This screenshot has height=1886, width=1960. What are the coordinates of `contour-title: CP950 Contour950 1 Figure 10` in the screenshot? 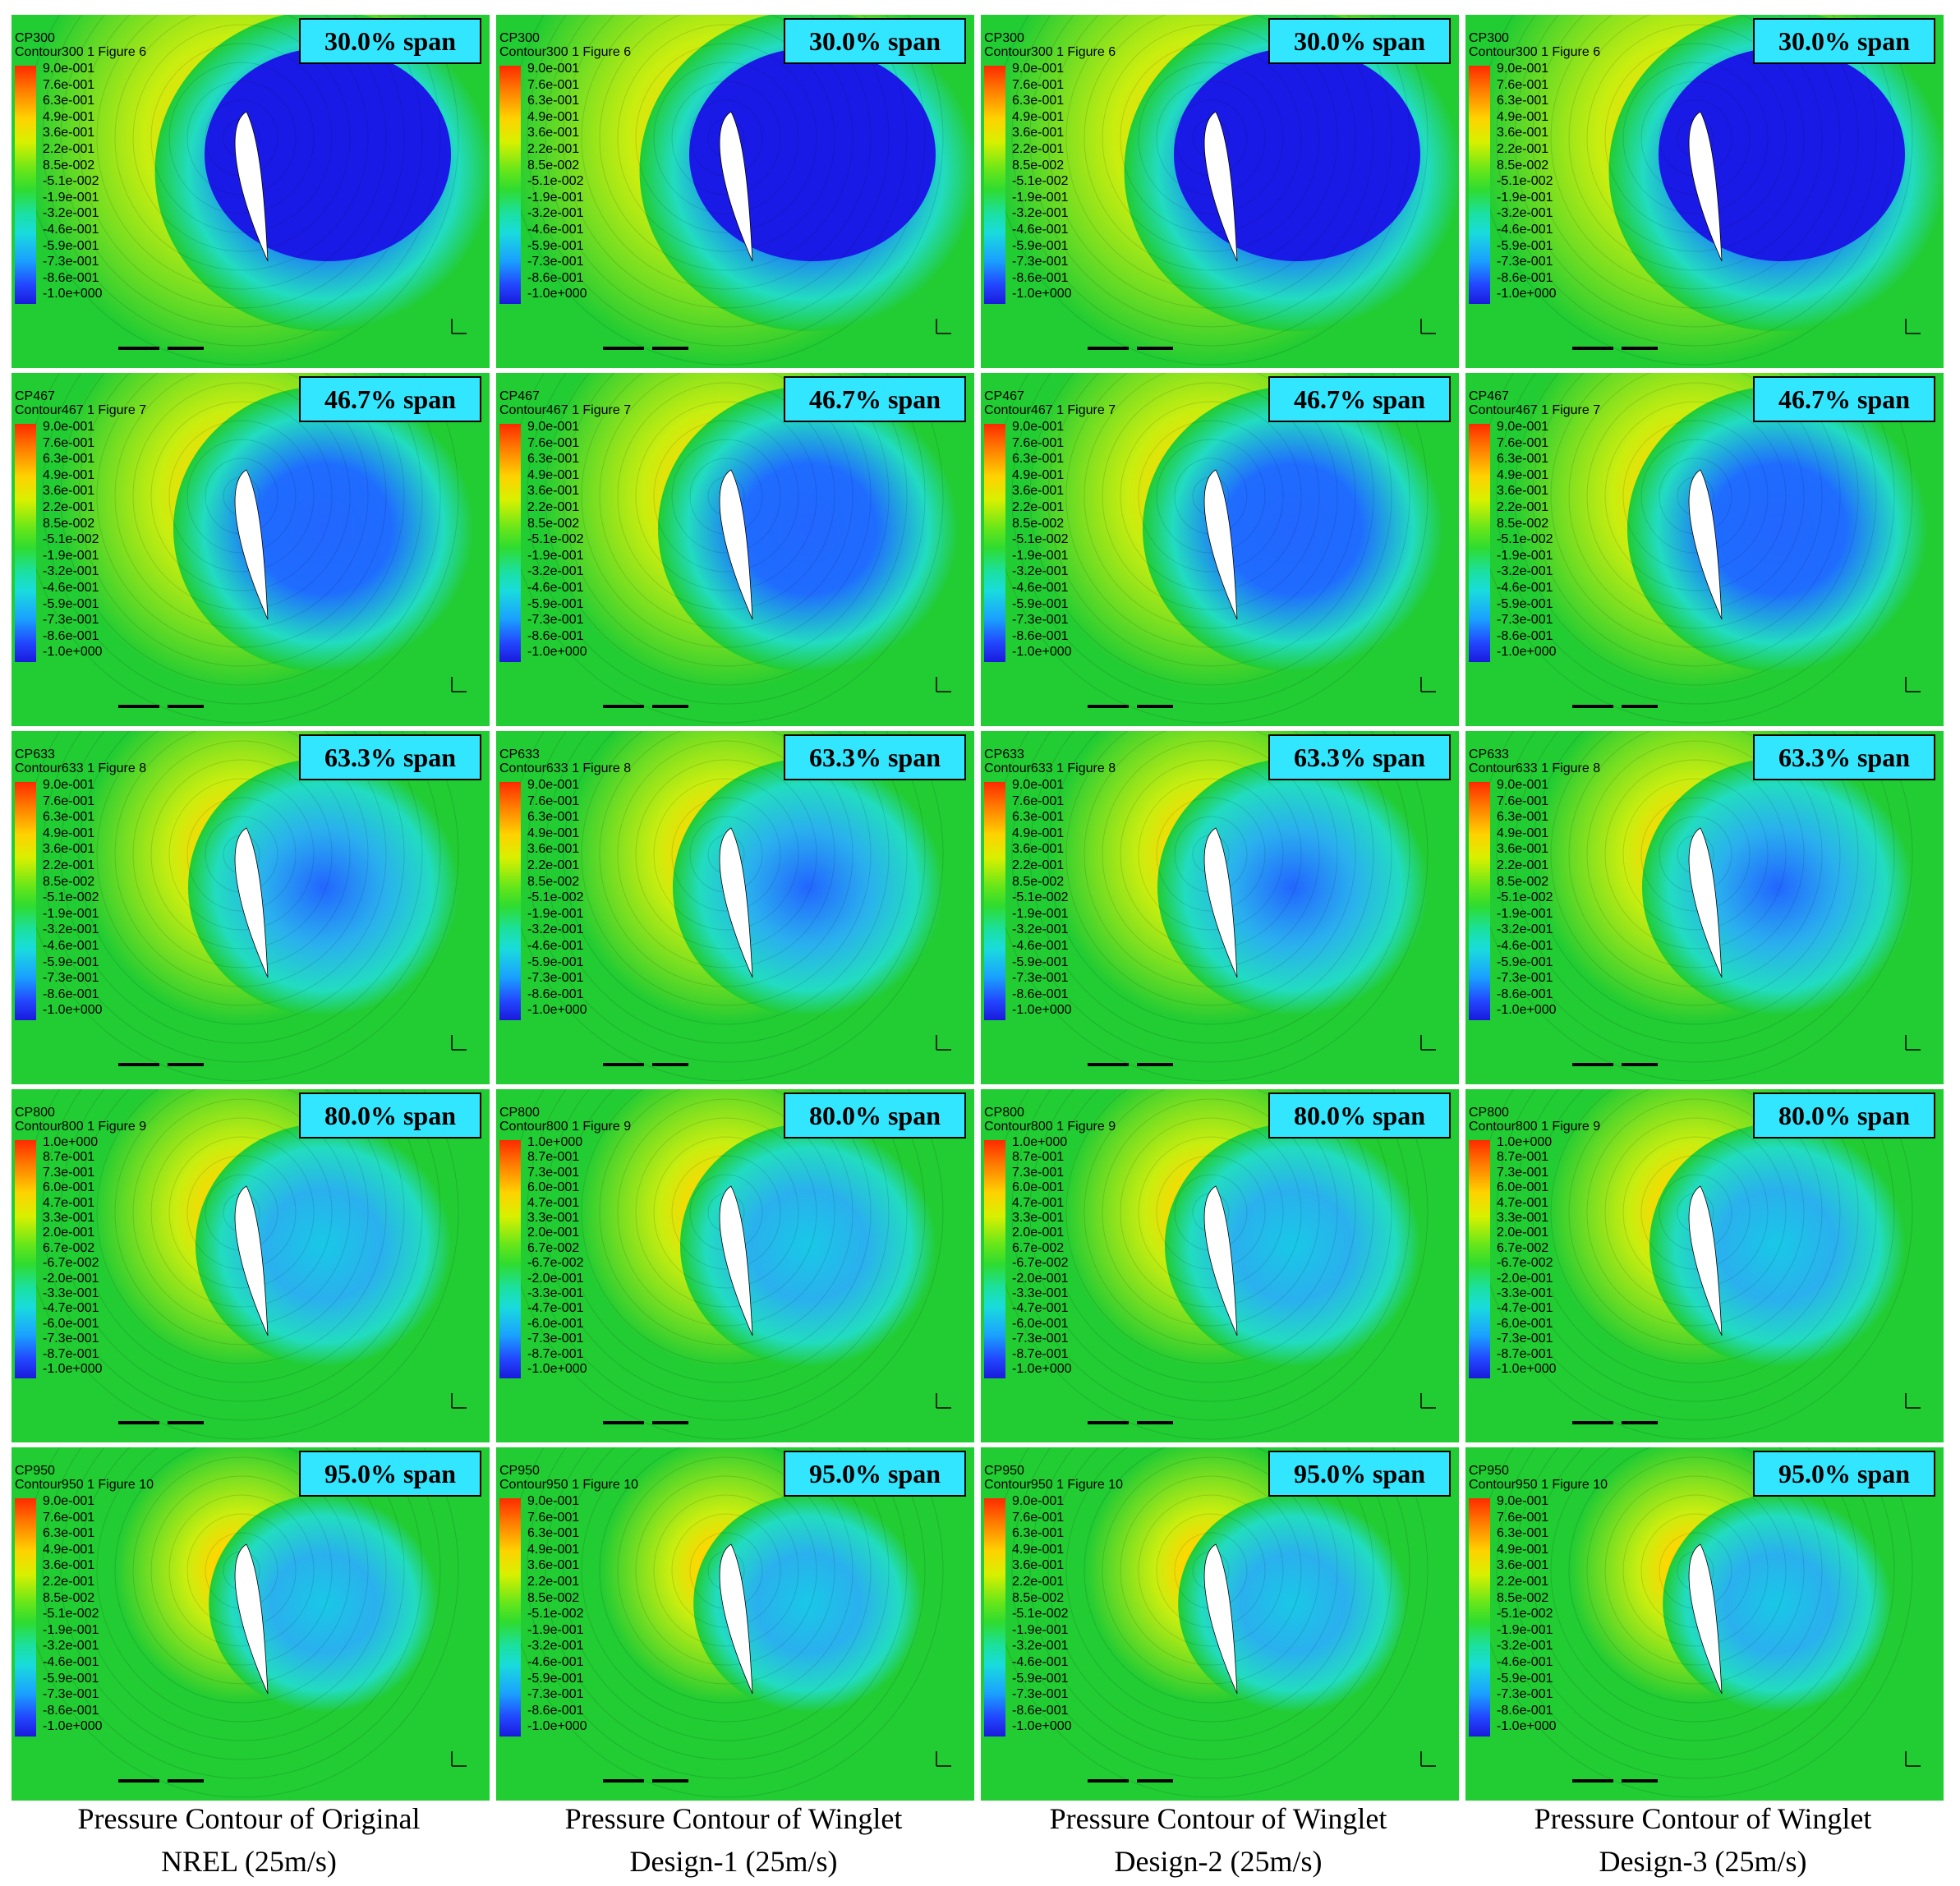 It's located at (568, 1478).